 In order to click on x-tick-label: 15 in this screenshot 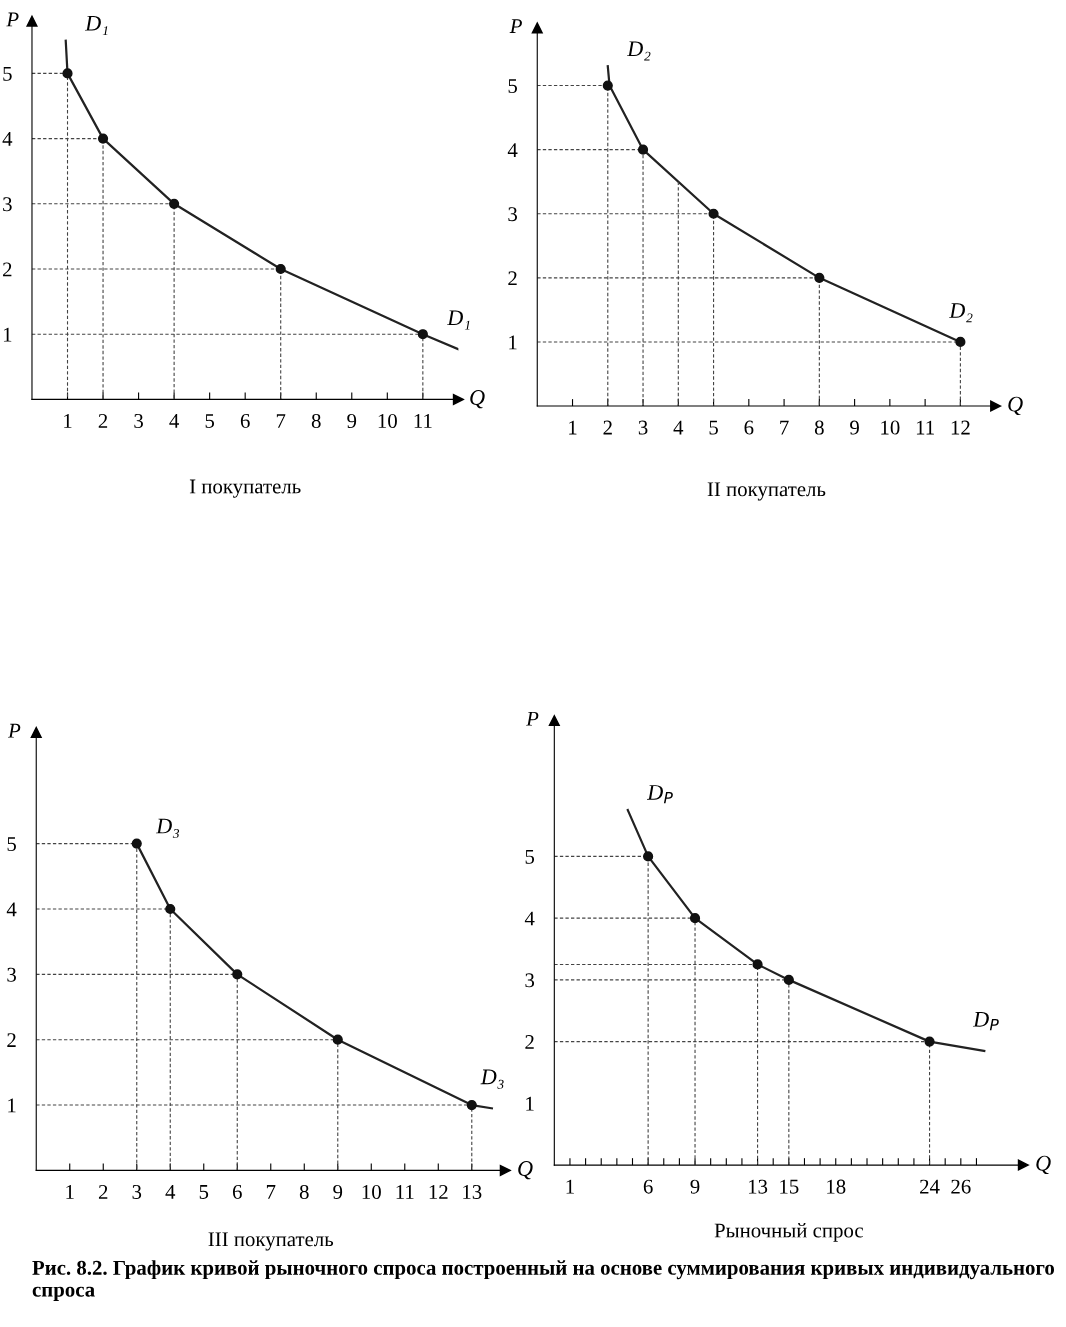, I will do `click(789, 1186)`.